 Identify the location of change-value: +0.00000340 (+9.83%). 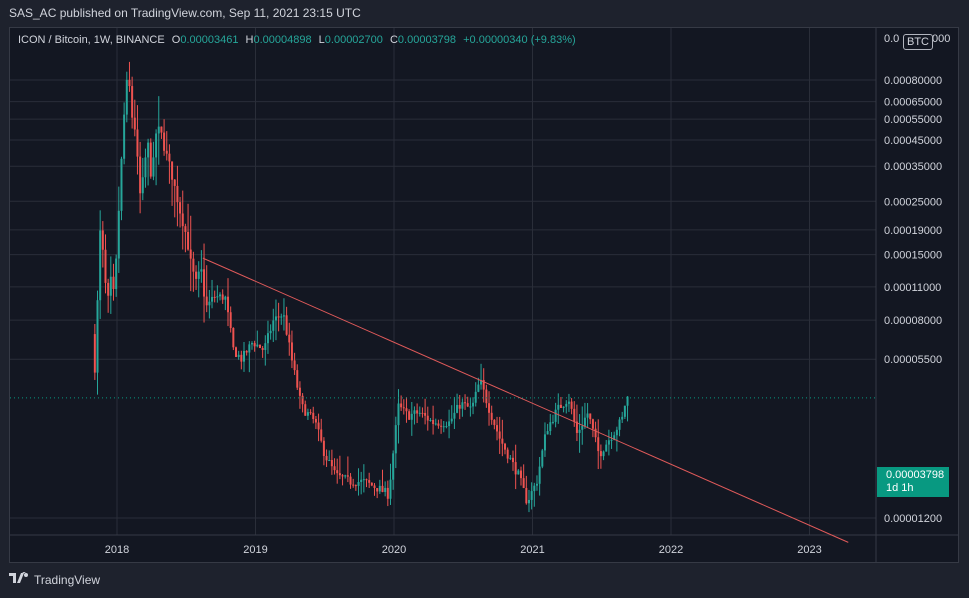
(519, 40).